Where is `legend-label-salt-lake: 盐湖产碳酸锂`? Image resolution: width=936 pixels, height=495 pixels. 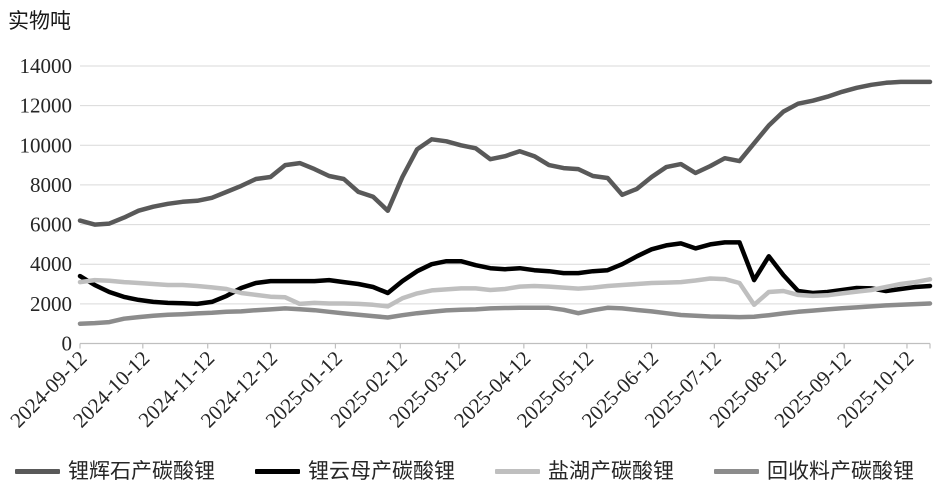
legend-label-salt-lake: 盐湖产碳酸锂 is located at coordinates (611, 471).